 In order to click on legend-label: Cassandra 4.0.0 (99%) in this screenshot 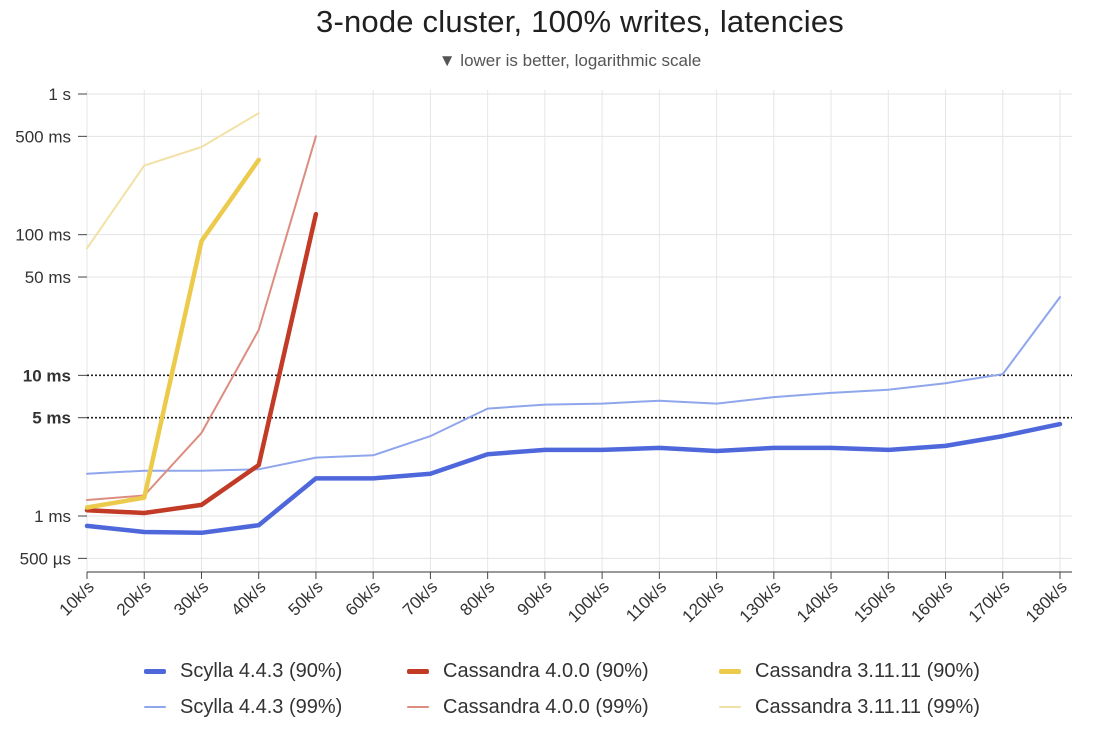, I will do `click(546, 706)`.